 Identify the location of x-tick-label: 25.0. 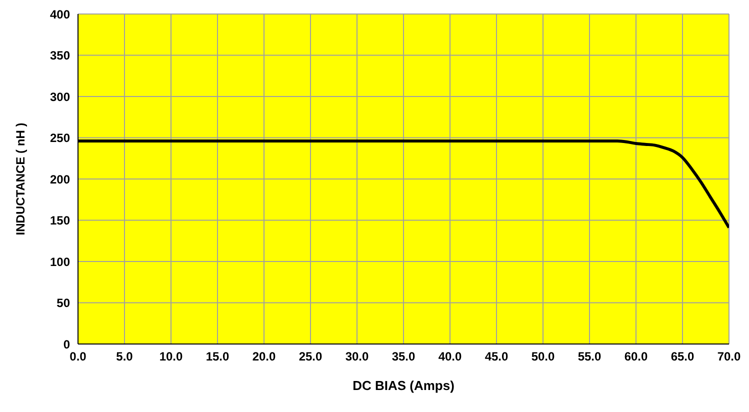
(310, 357).